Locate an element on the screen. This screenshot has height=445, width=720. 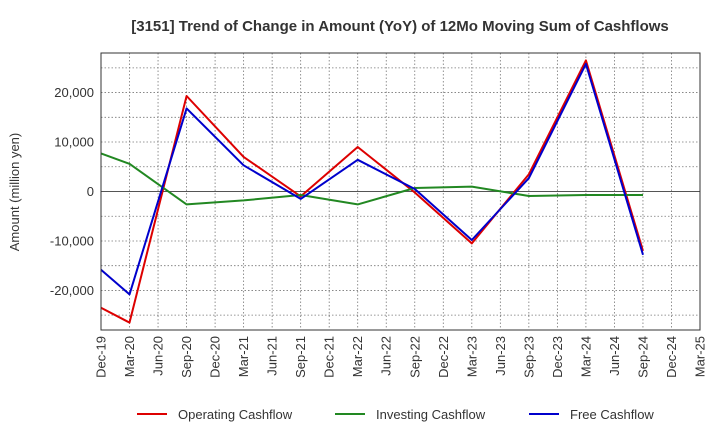
x-tick-label: Mar-23 is located at coordinates (471, 356).